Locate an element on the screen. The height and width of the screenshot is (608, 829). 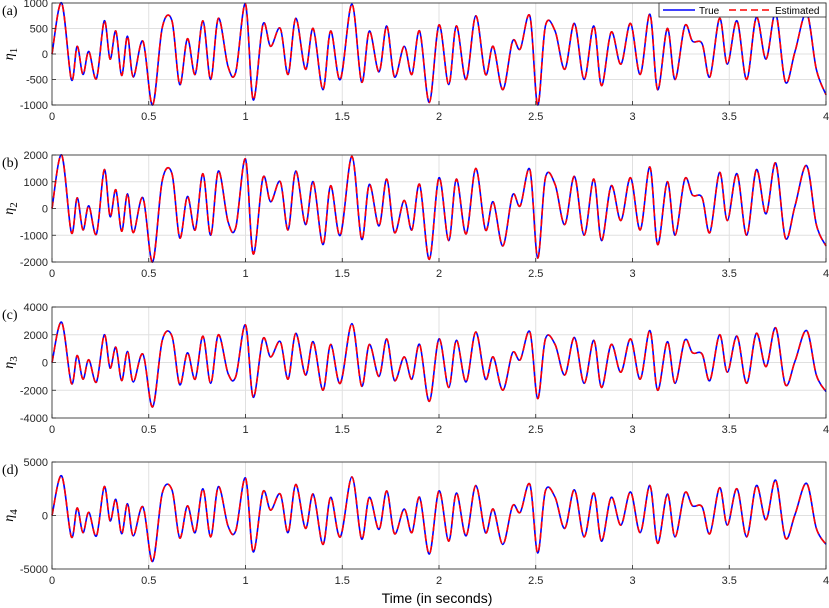
legend-label-true: True is located at coordinates (709, 11).